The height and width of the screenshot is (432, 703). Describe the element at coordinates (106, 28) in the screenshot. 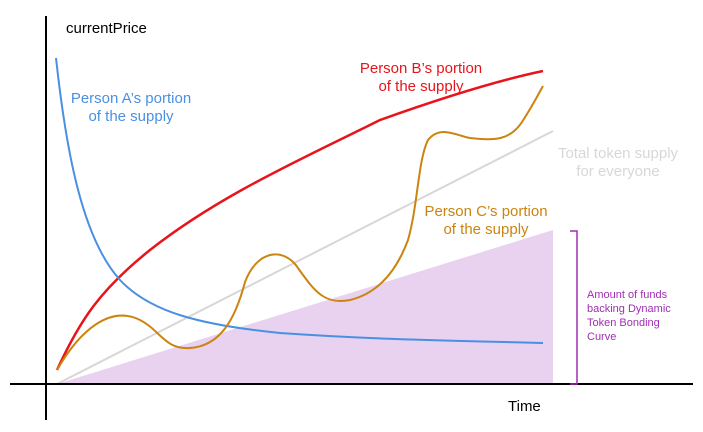

I see `y-axis-label: currentPrice` at that location.